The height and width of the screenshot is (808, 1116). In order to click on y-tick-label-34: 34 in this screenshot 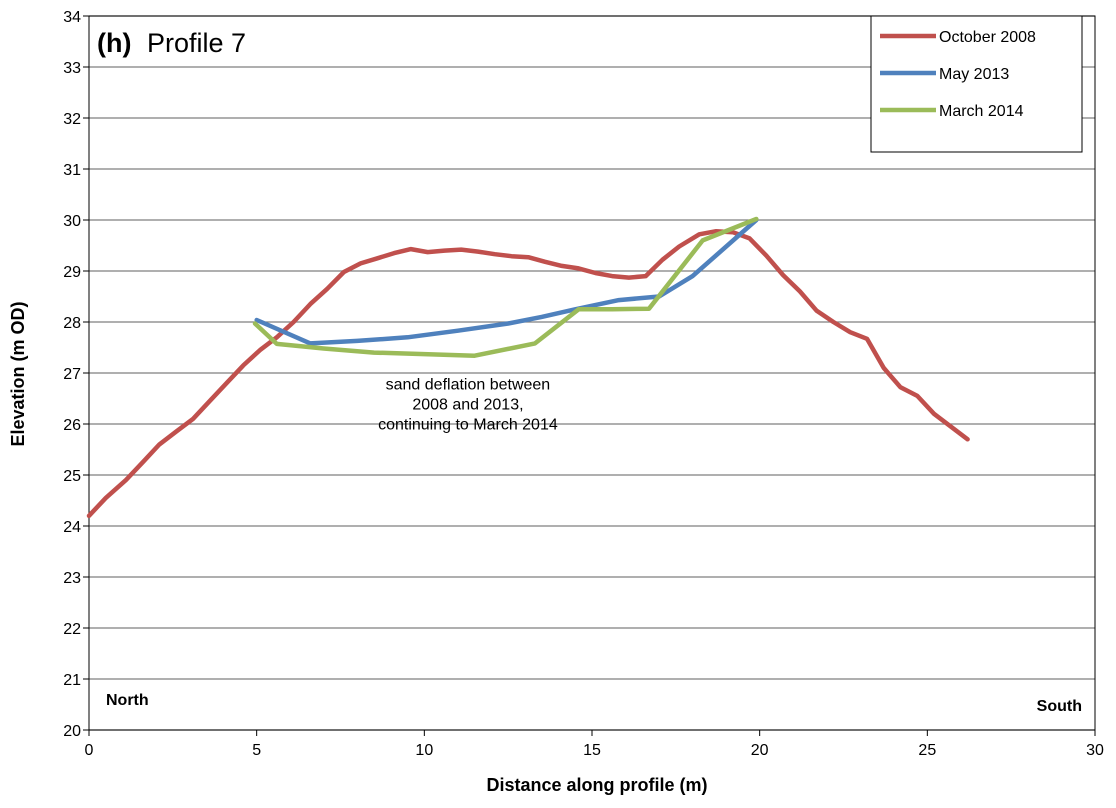, I will do `click(72, 17)`.